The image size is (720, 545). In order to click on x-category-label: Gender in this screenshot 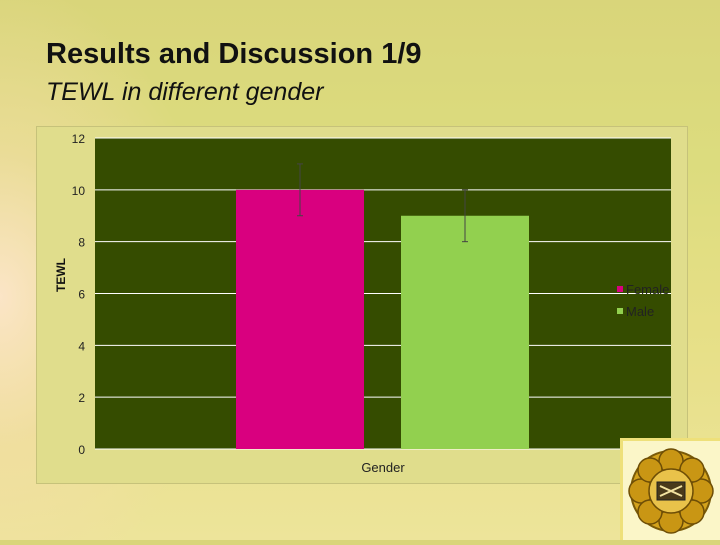, I will do `click(383, 467)`.